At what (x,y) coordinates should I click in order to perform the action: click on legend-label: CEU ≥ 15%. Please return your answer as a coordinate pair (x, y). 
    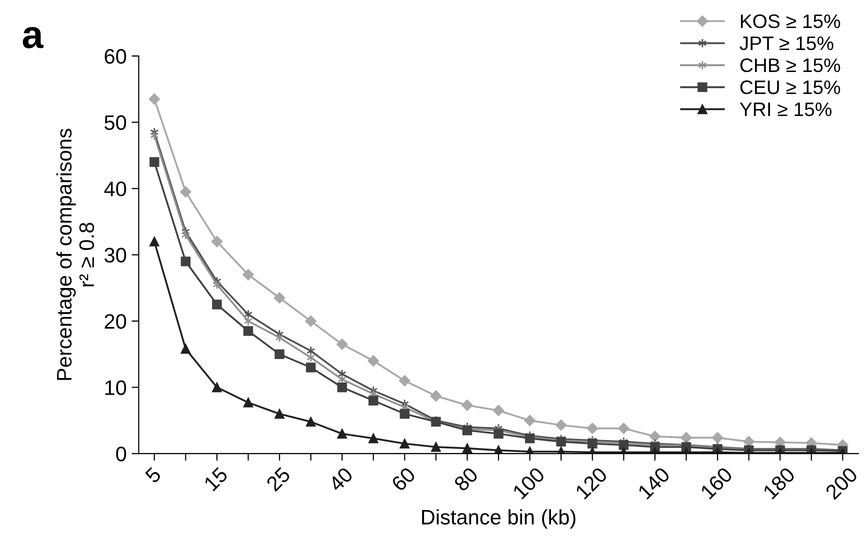
    Looking at the image, I should click on (790, 87).